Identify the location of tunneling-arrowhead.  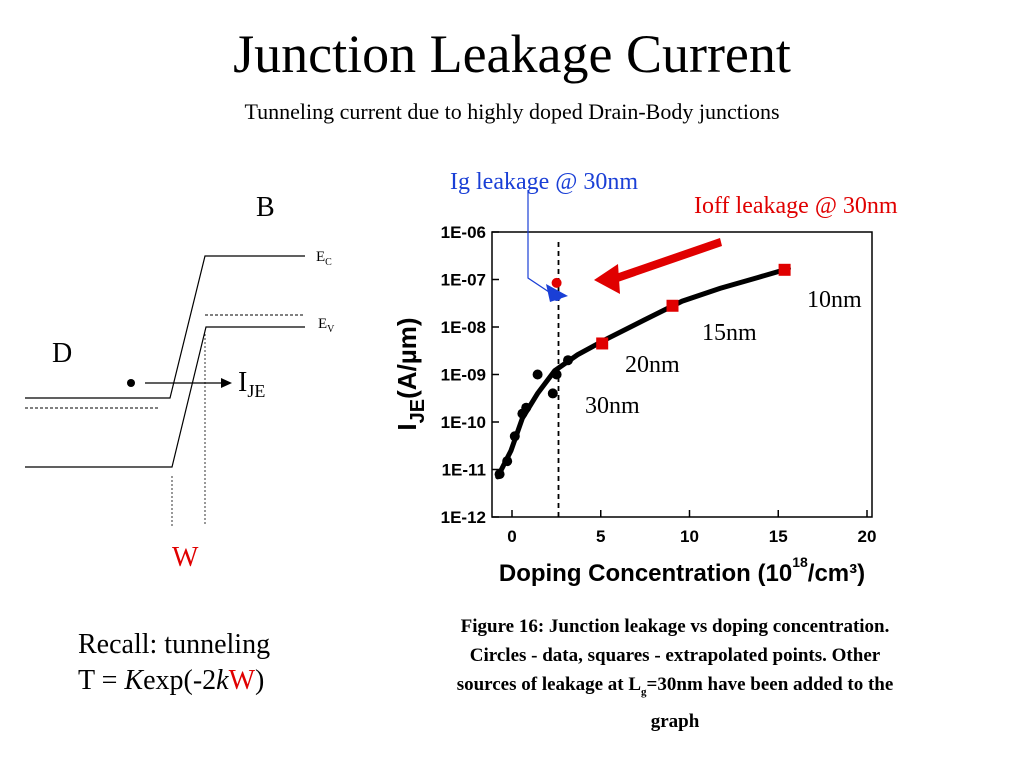
(226, 383).